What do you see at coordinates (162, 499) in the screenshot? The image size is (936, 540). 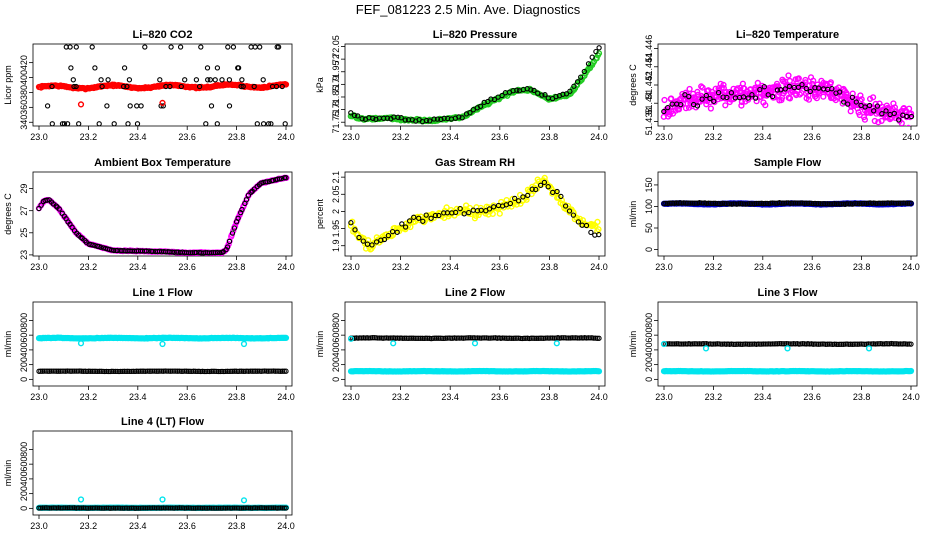 I see `outlier-point` at bounding box center [162, 499].